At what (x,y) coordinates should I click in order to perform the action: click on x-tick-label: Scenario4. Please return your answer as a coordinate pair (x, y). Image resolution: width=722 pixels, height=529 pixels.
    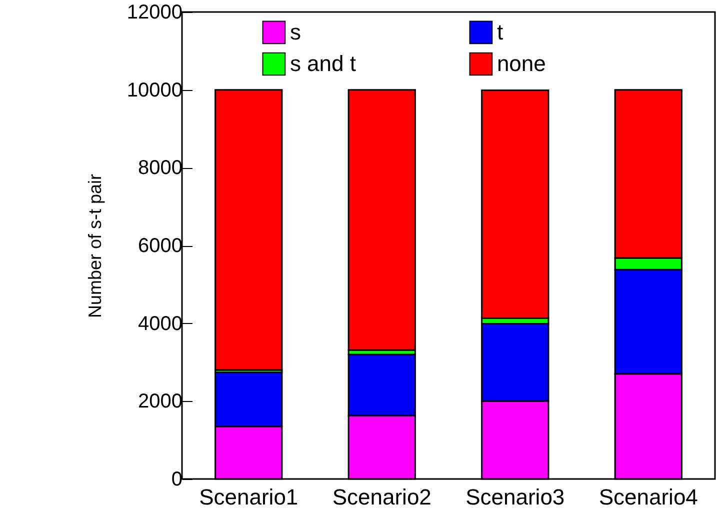
    Looking at the image, I should click on (648, 497).